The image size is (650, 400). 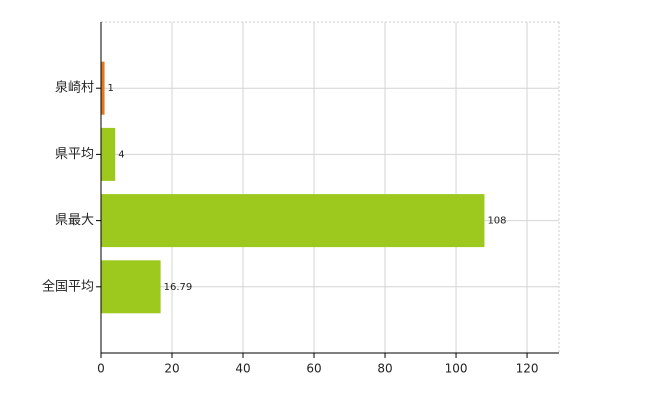 I want to click on value-label: 1, so click(x=111, y=88).